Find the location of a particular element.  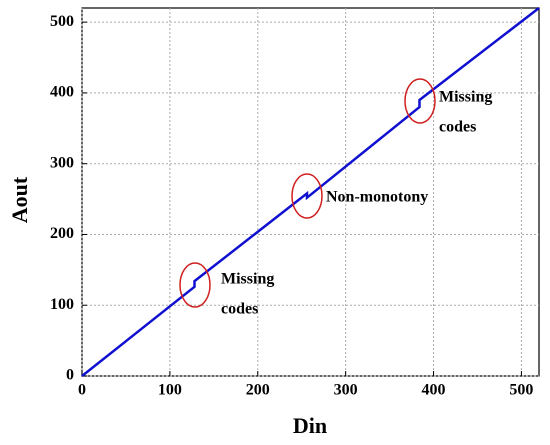

x-tick-label: 100 is located at coordinates (170, 390).